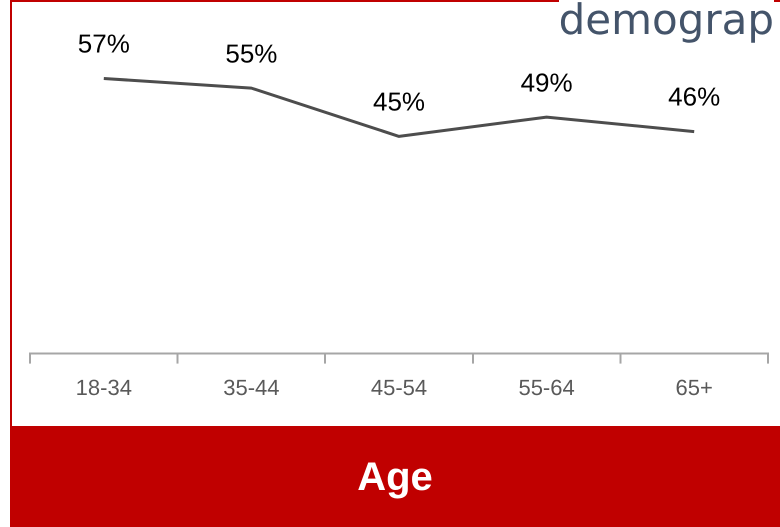 The height and width of the screenshot is (527, 780). I want to click on data-label: 46%, so click(694, 97).